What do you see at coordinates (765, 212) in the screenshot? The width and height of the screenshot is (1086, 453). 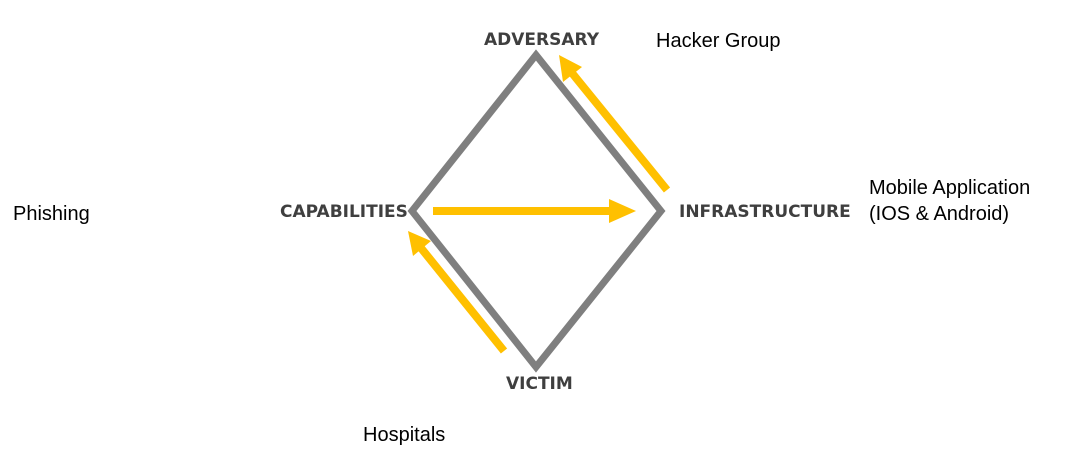 I see `vertex-label-infrastructure: INFRASTRUCTURE` at bounding box center [765, 212].